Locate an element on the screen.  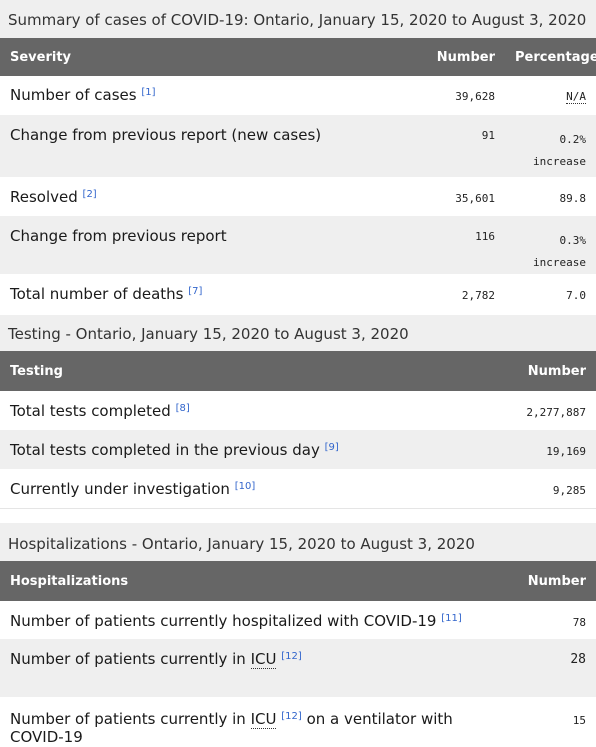
row-number: 2,277,887 is located at coordinates (556, 412).